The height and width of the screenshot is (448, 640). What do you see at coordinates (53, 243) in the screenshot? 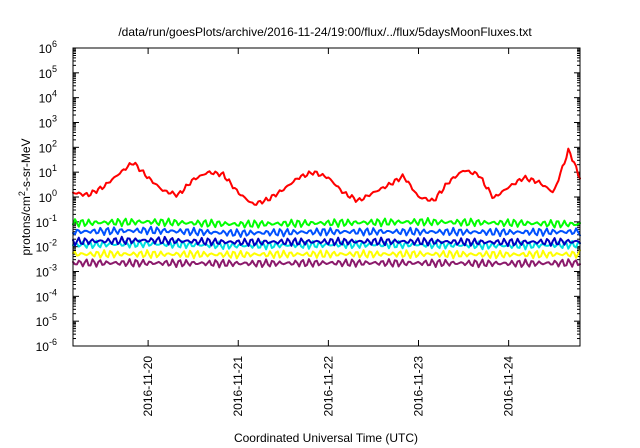
I see `y-tick-exponent: -2` at bounding box center [53, 243].